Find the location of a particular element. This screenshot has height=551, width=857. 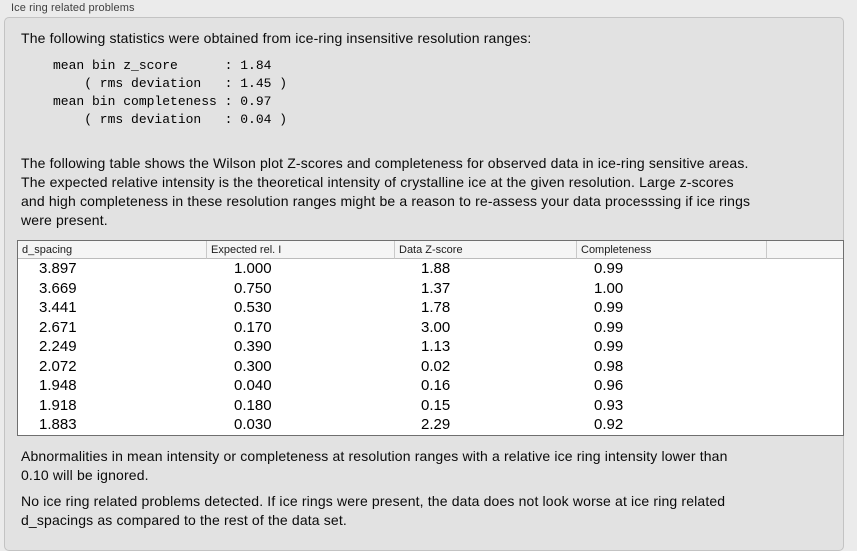

table-cell: 2.072 is located at coordinates (58, 366).